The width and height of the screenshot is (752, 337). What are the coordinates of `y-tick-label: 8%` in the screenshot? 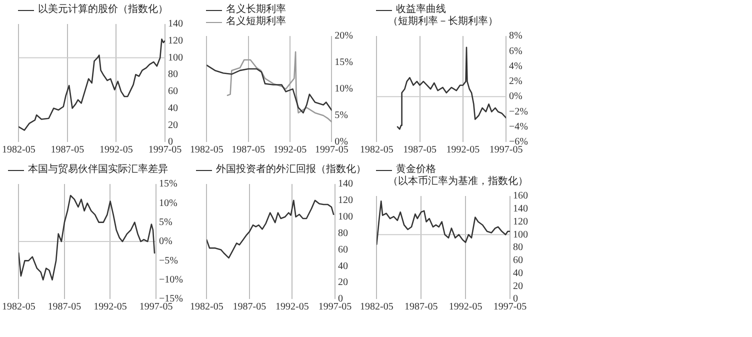 It's located at (515, 36).